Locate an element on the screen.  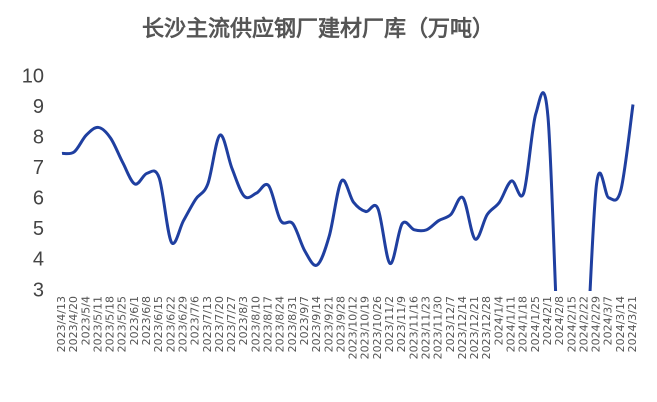
x-tick-label: 2023/8/3 is located at coordinates (243, 320).